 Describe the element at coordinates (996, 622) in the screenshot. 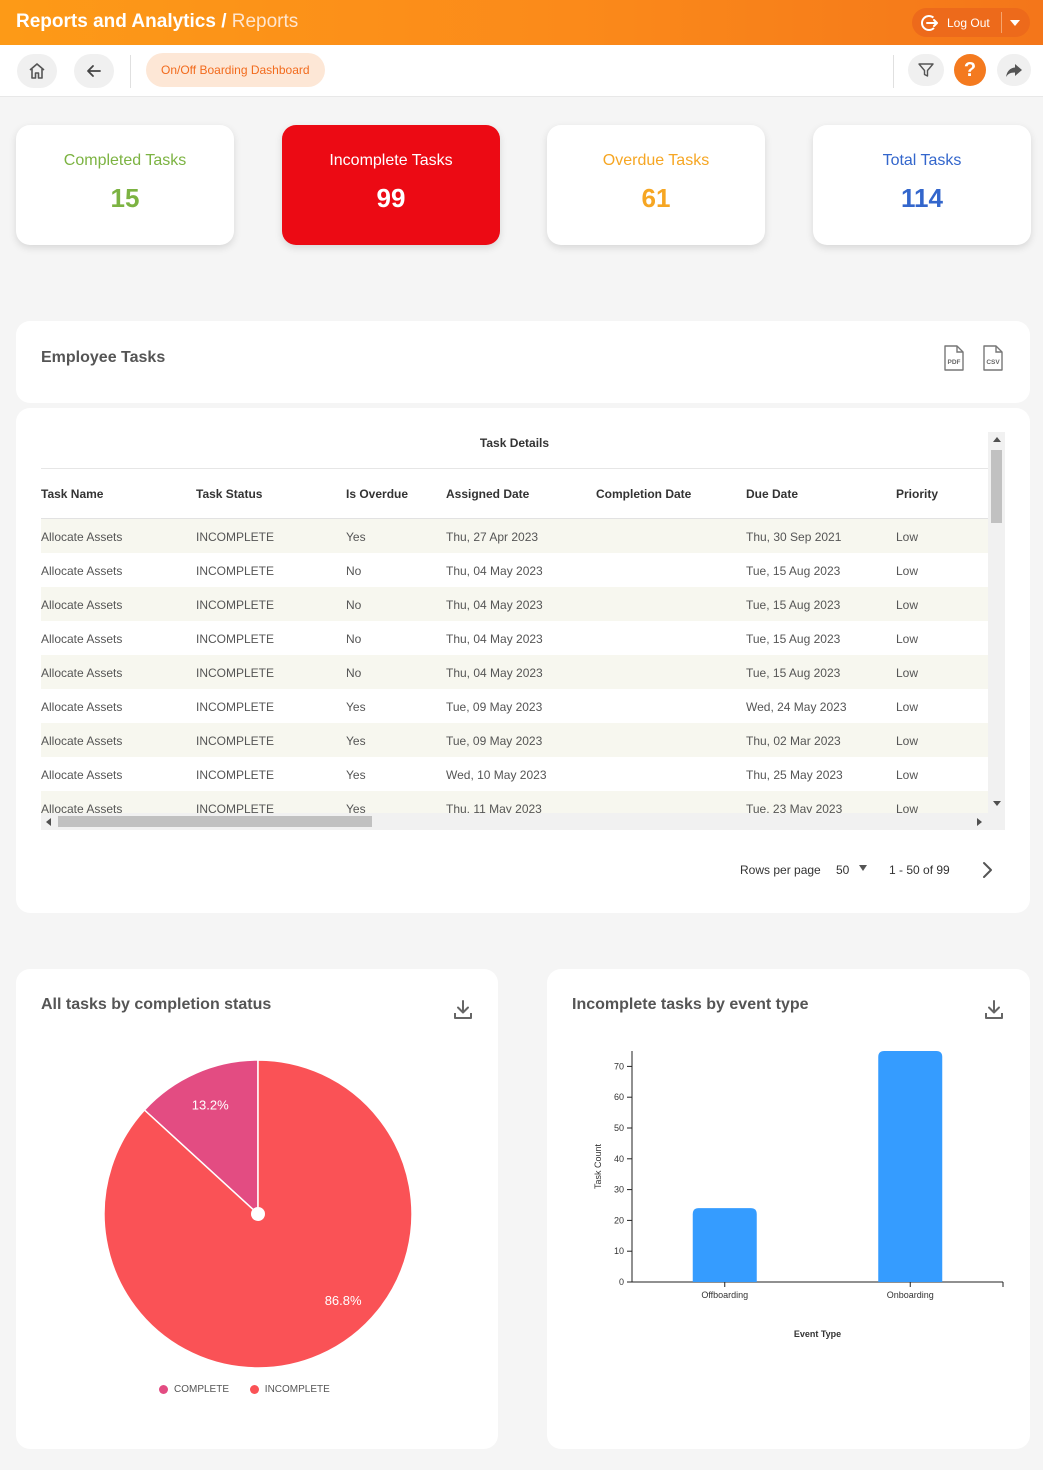

I see `vertical-scrollbar` at that location.